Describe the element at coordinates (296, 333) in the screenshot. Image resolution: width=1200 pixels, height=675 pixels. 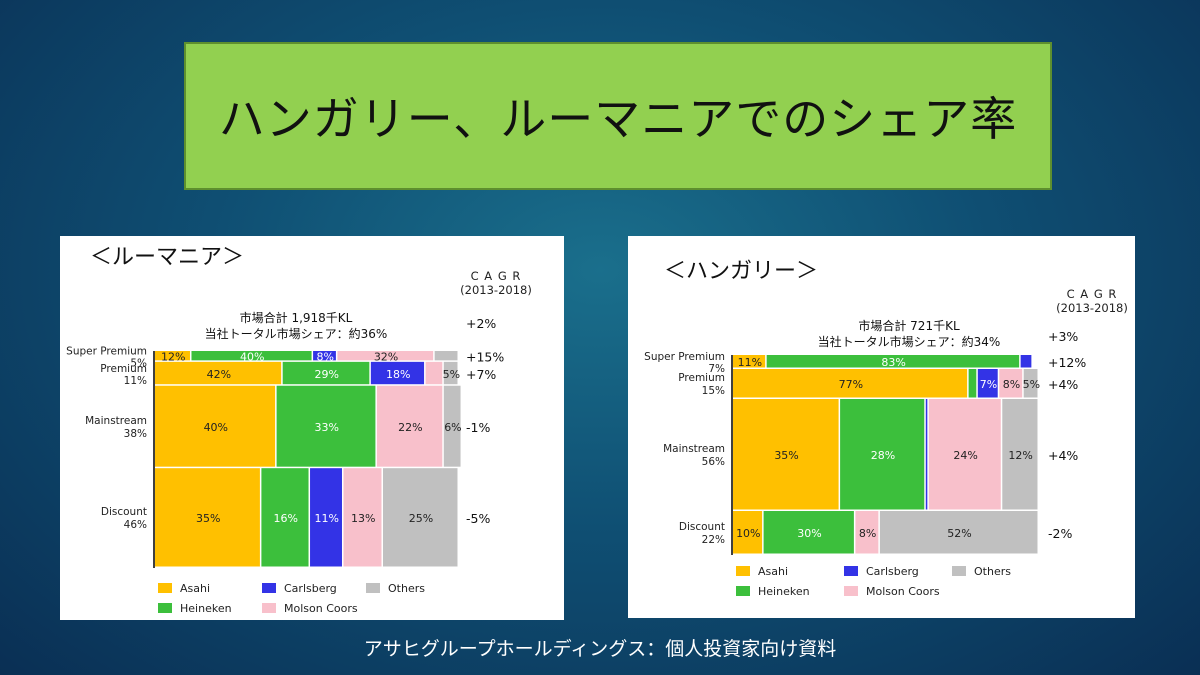
I see `romania-company-share: 当社トータル市場シェア：約36%` at that location.